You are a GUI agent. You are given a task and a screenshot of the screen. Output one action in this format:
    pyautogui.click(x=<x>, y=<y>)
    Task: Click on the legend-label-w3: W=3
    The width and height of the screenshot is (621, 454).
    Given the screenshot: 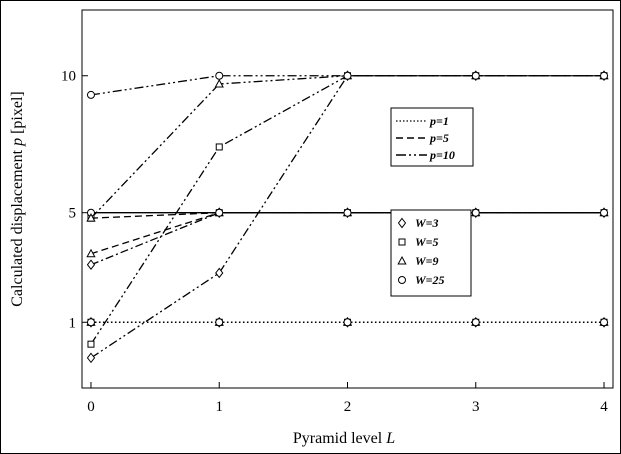 What is the action you would take?
    pyautogui.click(x=427, y=223)
    